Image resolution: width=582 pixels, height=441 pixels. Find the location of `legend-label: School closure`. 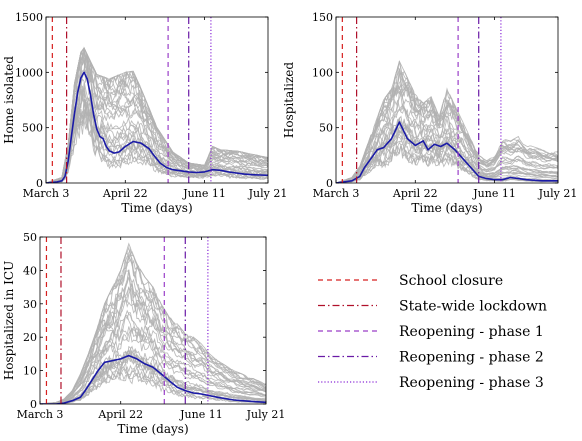

legend-label: School closure is located at coordinates (451, 281).